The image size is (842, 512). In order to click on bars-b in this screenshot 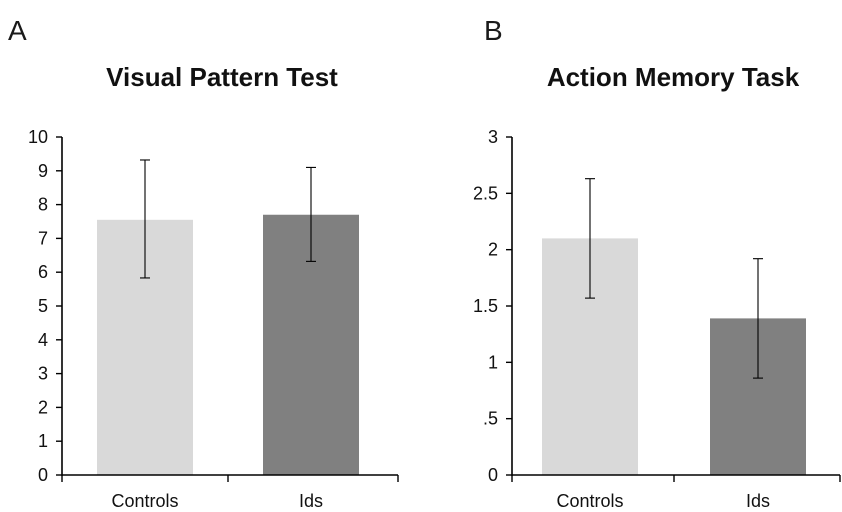, I will do `click(674, 356)`.